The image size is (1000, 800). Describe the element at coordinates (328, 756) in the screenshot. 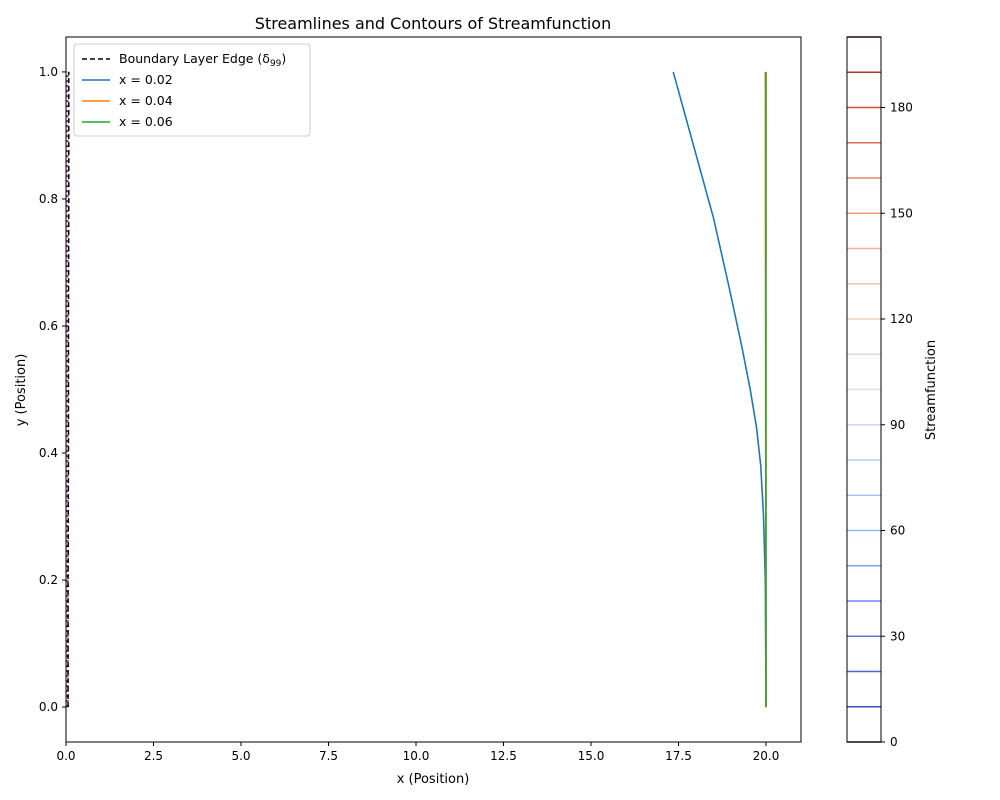

I see `x-tick-label: 7.5` at that location.